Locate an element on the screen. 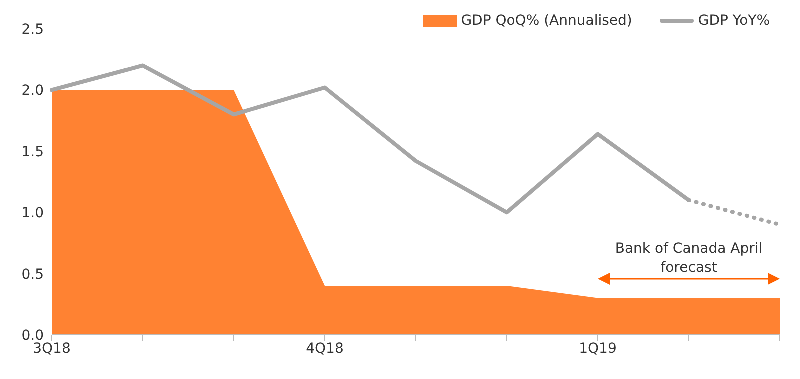 This screenshot has height=379, width=800. y-tick-label: 1.5 is located at coordinates (33, 152).